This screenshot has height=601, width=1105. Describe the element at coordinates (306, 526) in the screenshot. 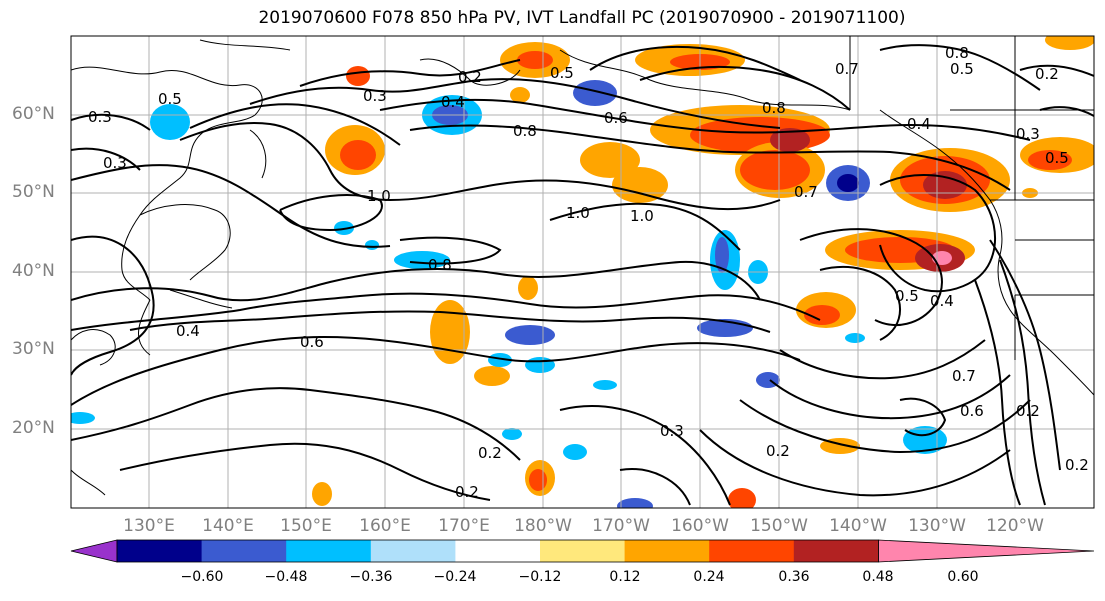

I see `lon-label: 150°E` at that location.